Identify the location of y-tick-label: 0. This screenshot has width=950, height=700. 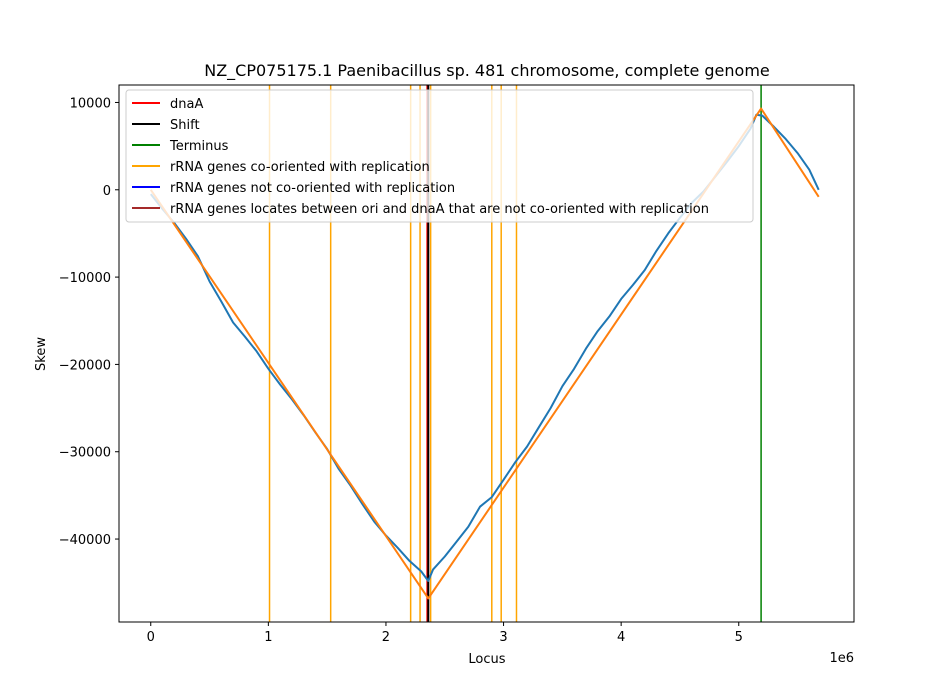
(107, 191).